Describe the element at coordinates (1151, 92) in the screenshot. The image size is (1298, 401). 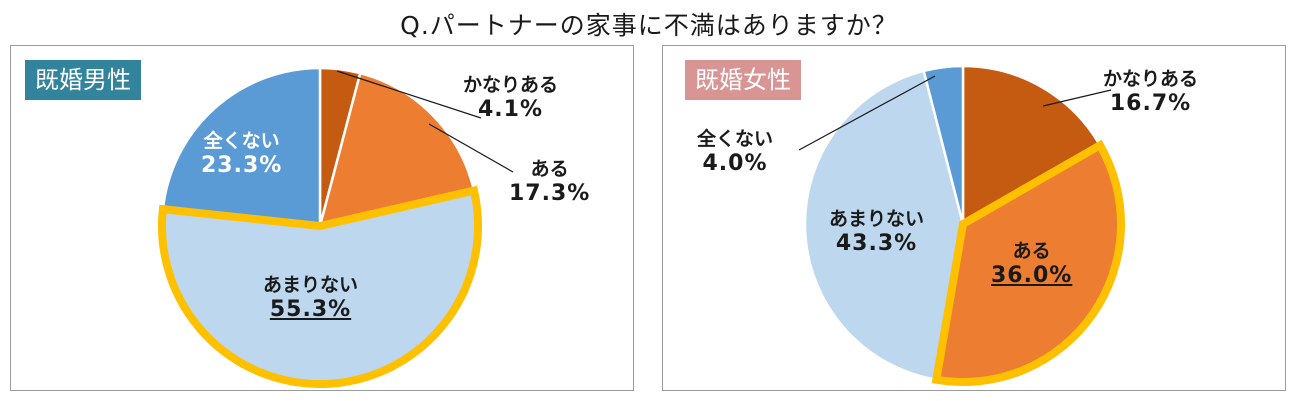
I see `slice-label-kanari-aru: かなりある 16.7%` at that location.